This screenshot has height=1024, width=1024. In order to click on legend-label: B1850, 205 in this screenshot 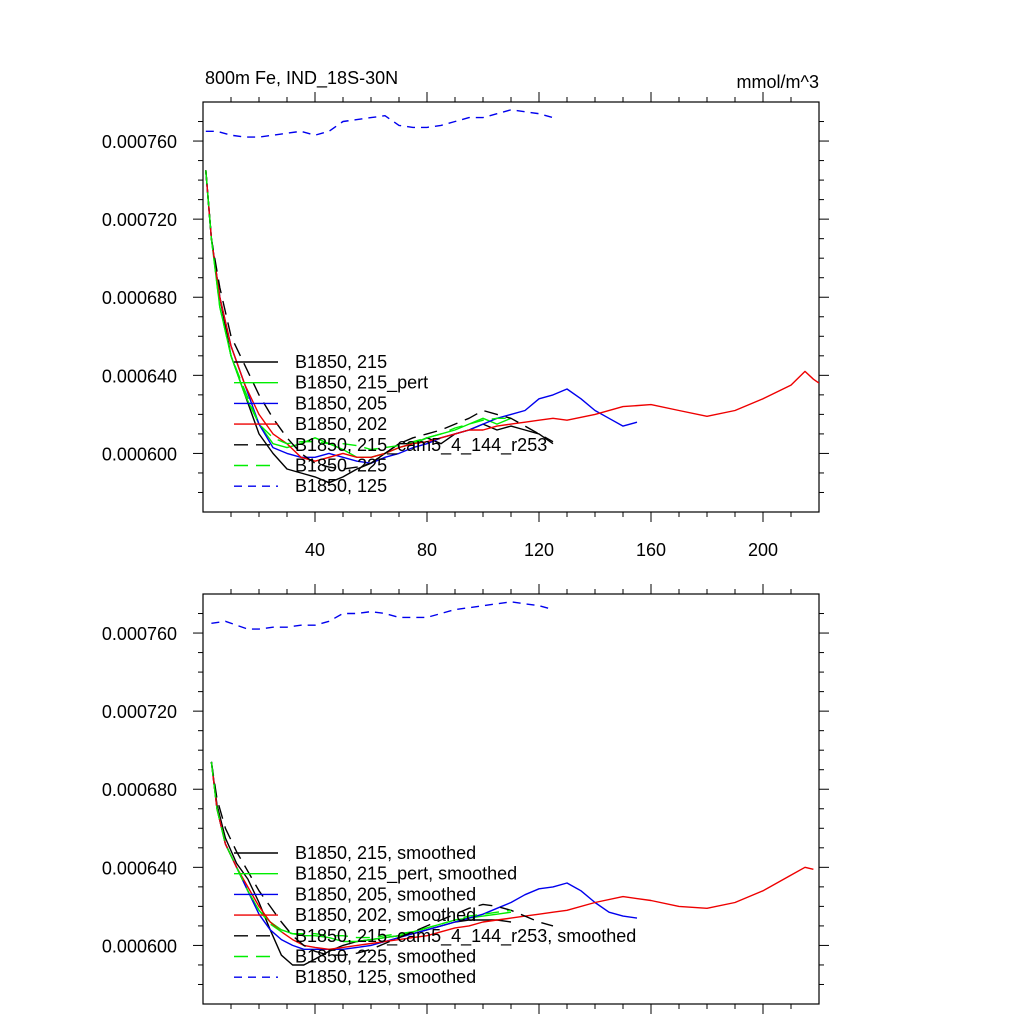, I will do `click(341, 403)`.